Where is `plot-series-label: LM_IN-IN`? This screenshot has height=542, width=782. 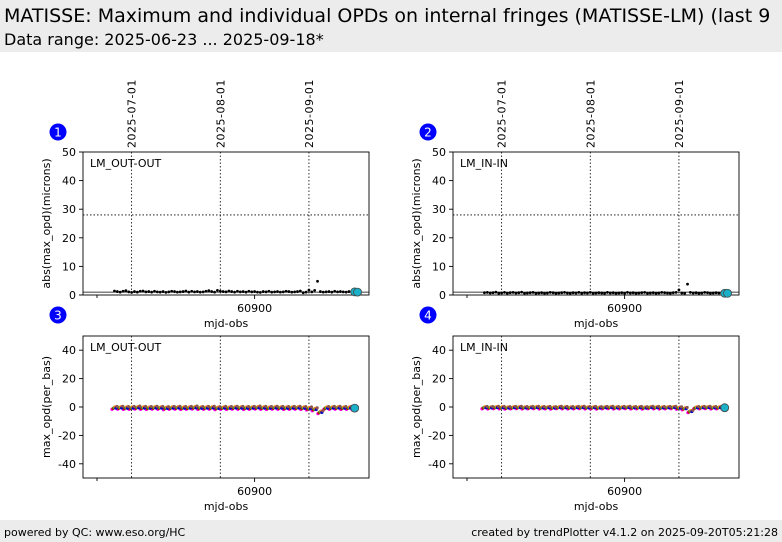 plot-series-label: LM_IN-IN is located at coordinates (484, 347).